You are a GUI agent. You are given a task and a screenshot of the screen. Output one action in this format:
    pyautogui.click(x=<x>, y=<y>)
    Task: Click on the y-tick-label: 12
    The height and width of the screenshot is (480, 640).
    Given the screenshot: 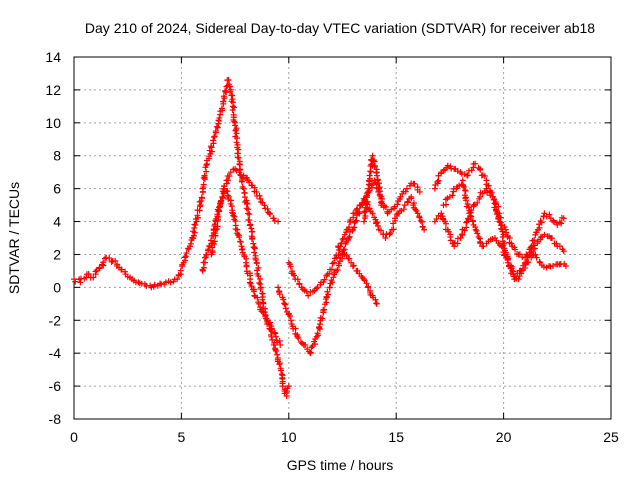 What is the action you would take?
    pyautogui.click(x=53, y=90)
    